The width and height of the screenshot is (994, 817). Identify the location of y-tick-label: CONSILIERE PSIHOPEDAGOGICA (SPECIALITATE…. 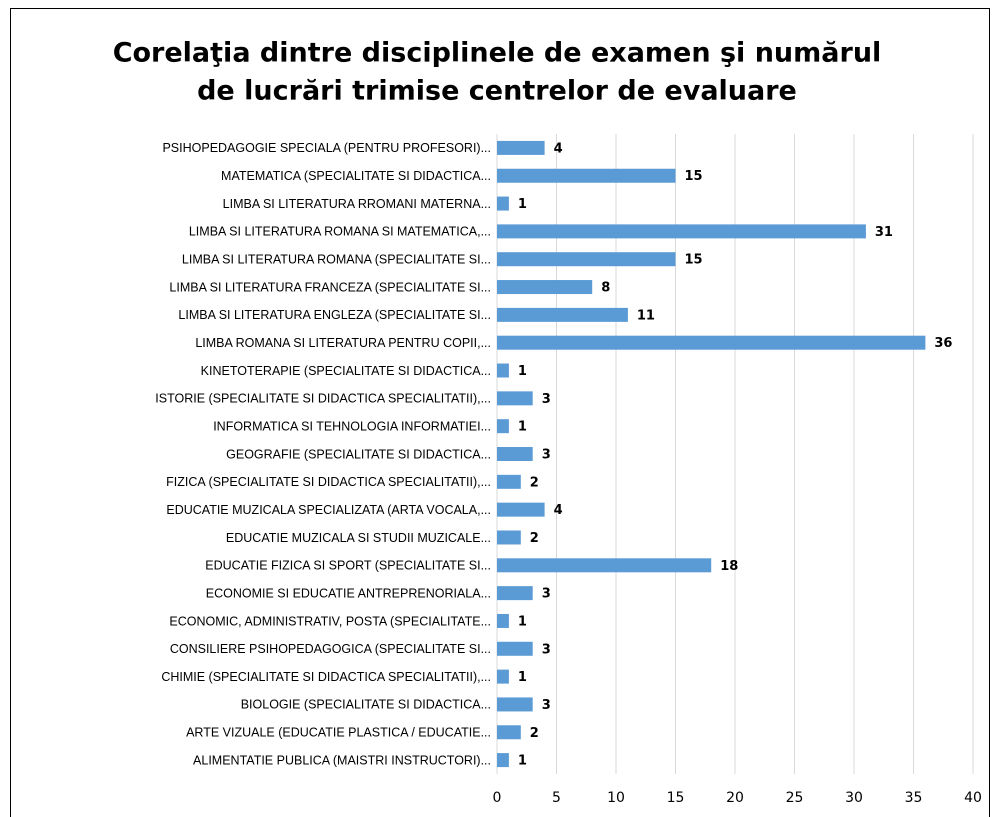
(330, 649).